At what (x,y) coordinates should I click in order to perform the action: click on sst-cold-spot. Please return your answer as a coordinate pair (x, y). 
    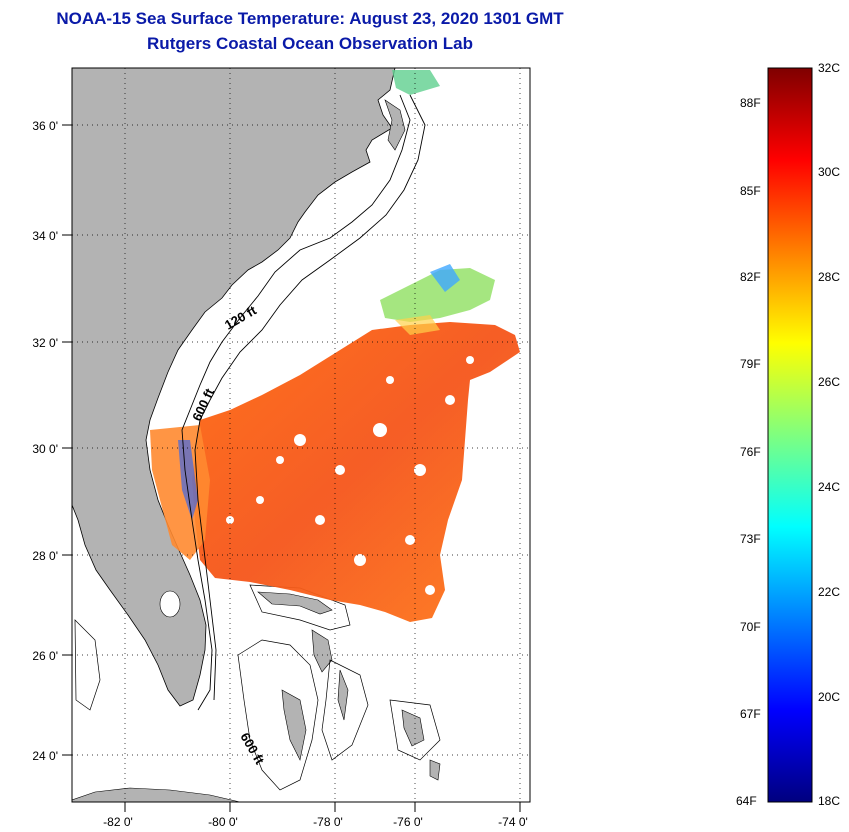
    Looking at the image, I should click on (445, 278).